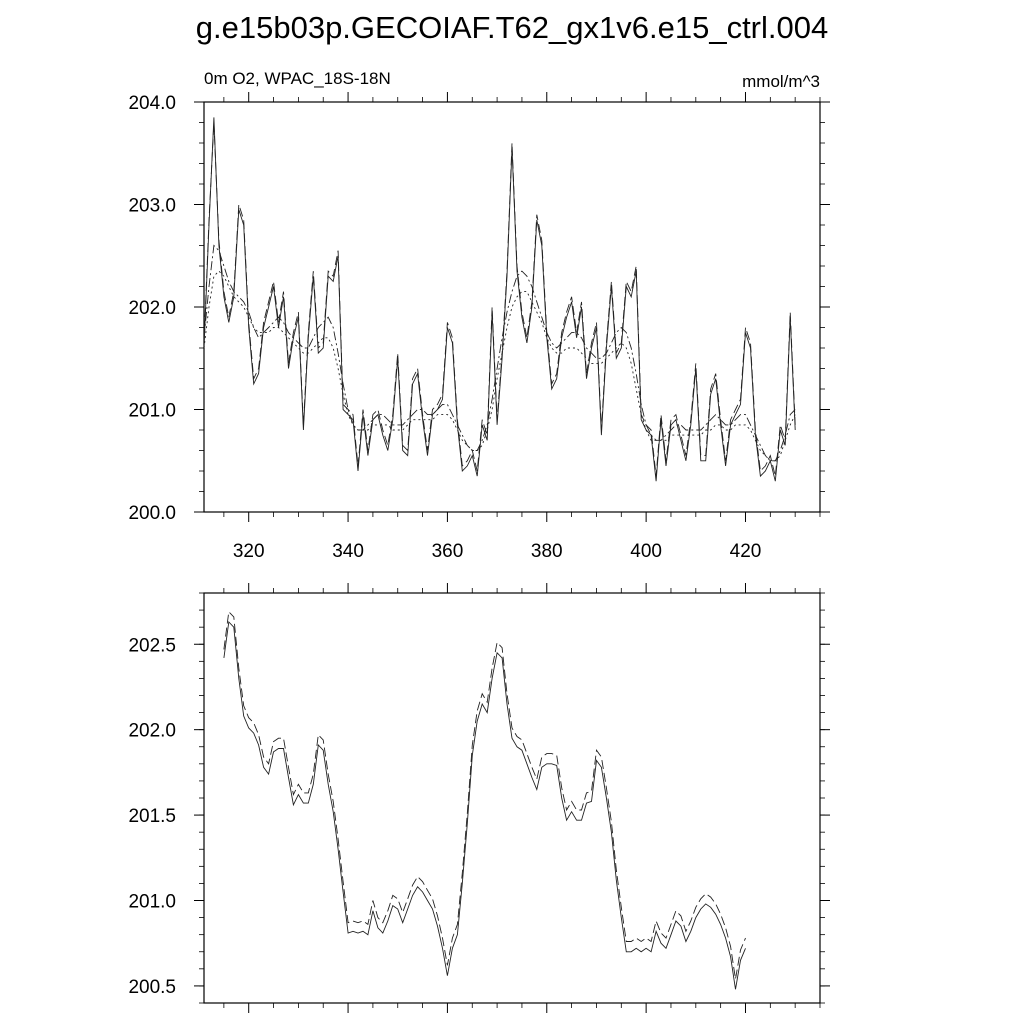 The image size is (1024, 1024). Describe the element at coordinates (500, 366) in the screenshot. I see `series-line-dotted` at that location.